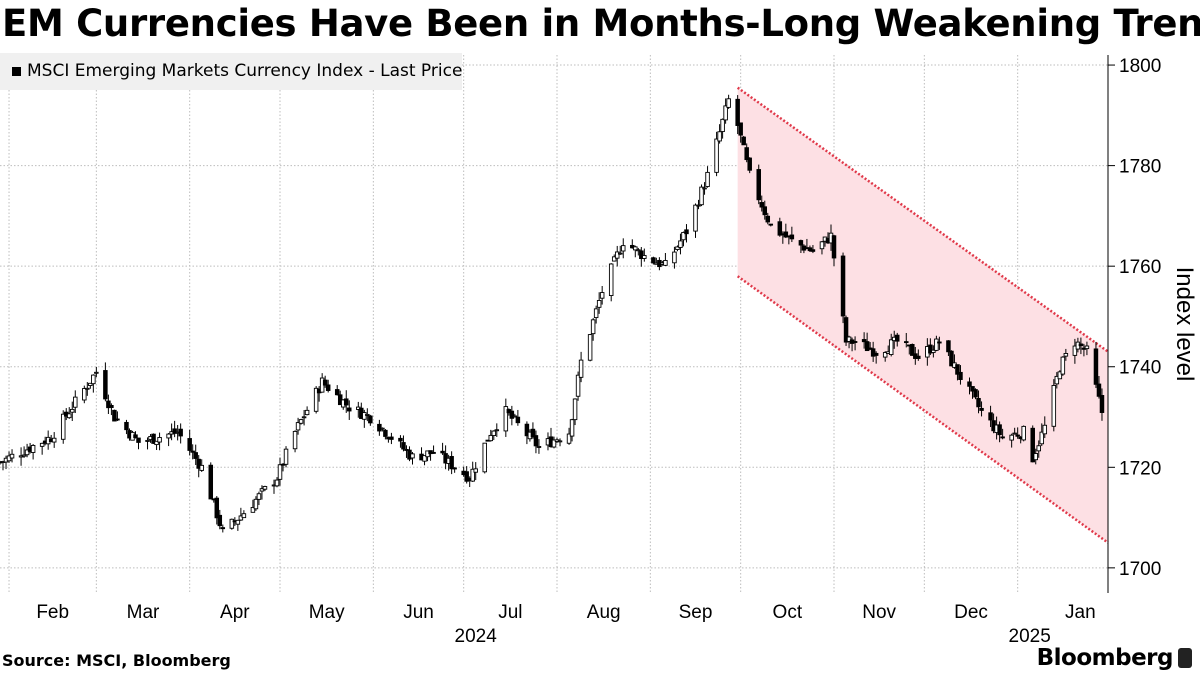  Describe the element at coordinates (1114, 658) in the screenshot. I see `bloomberg-logo: Bloomberg` at that location.